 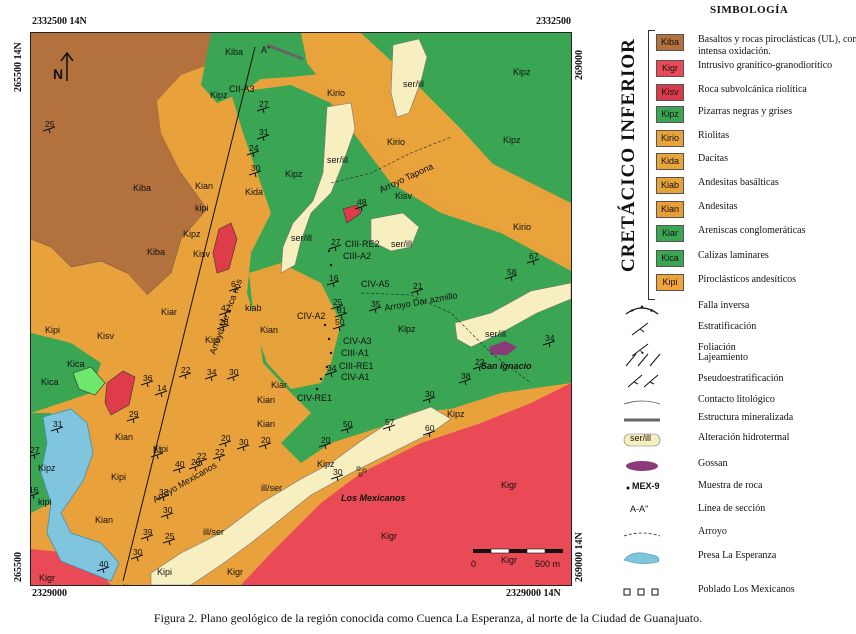 What do you see at coordinates (446, 338) in the screenshot?
I see `arroyo-darazmillo-line` at bounding box center [446, 338].